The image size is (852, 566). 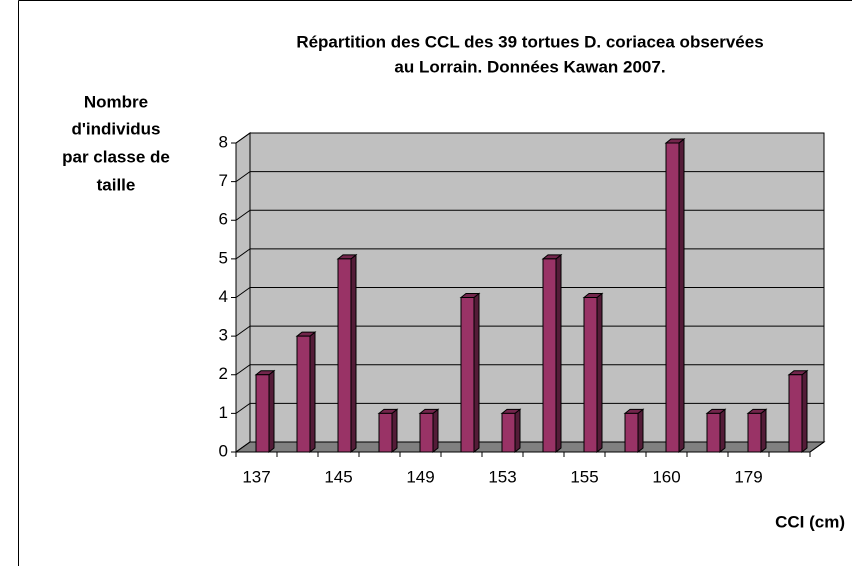 I want to click on floor, so click(x=530, y=447).